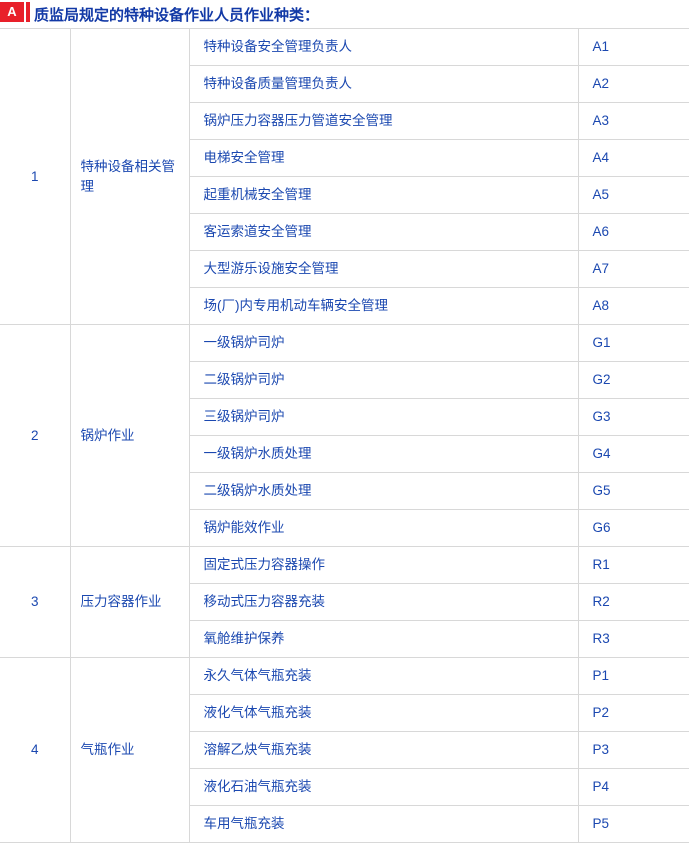  I want to click on job-type-code-cell: A2, so click(633, 84).